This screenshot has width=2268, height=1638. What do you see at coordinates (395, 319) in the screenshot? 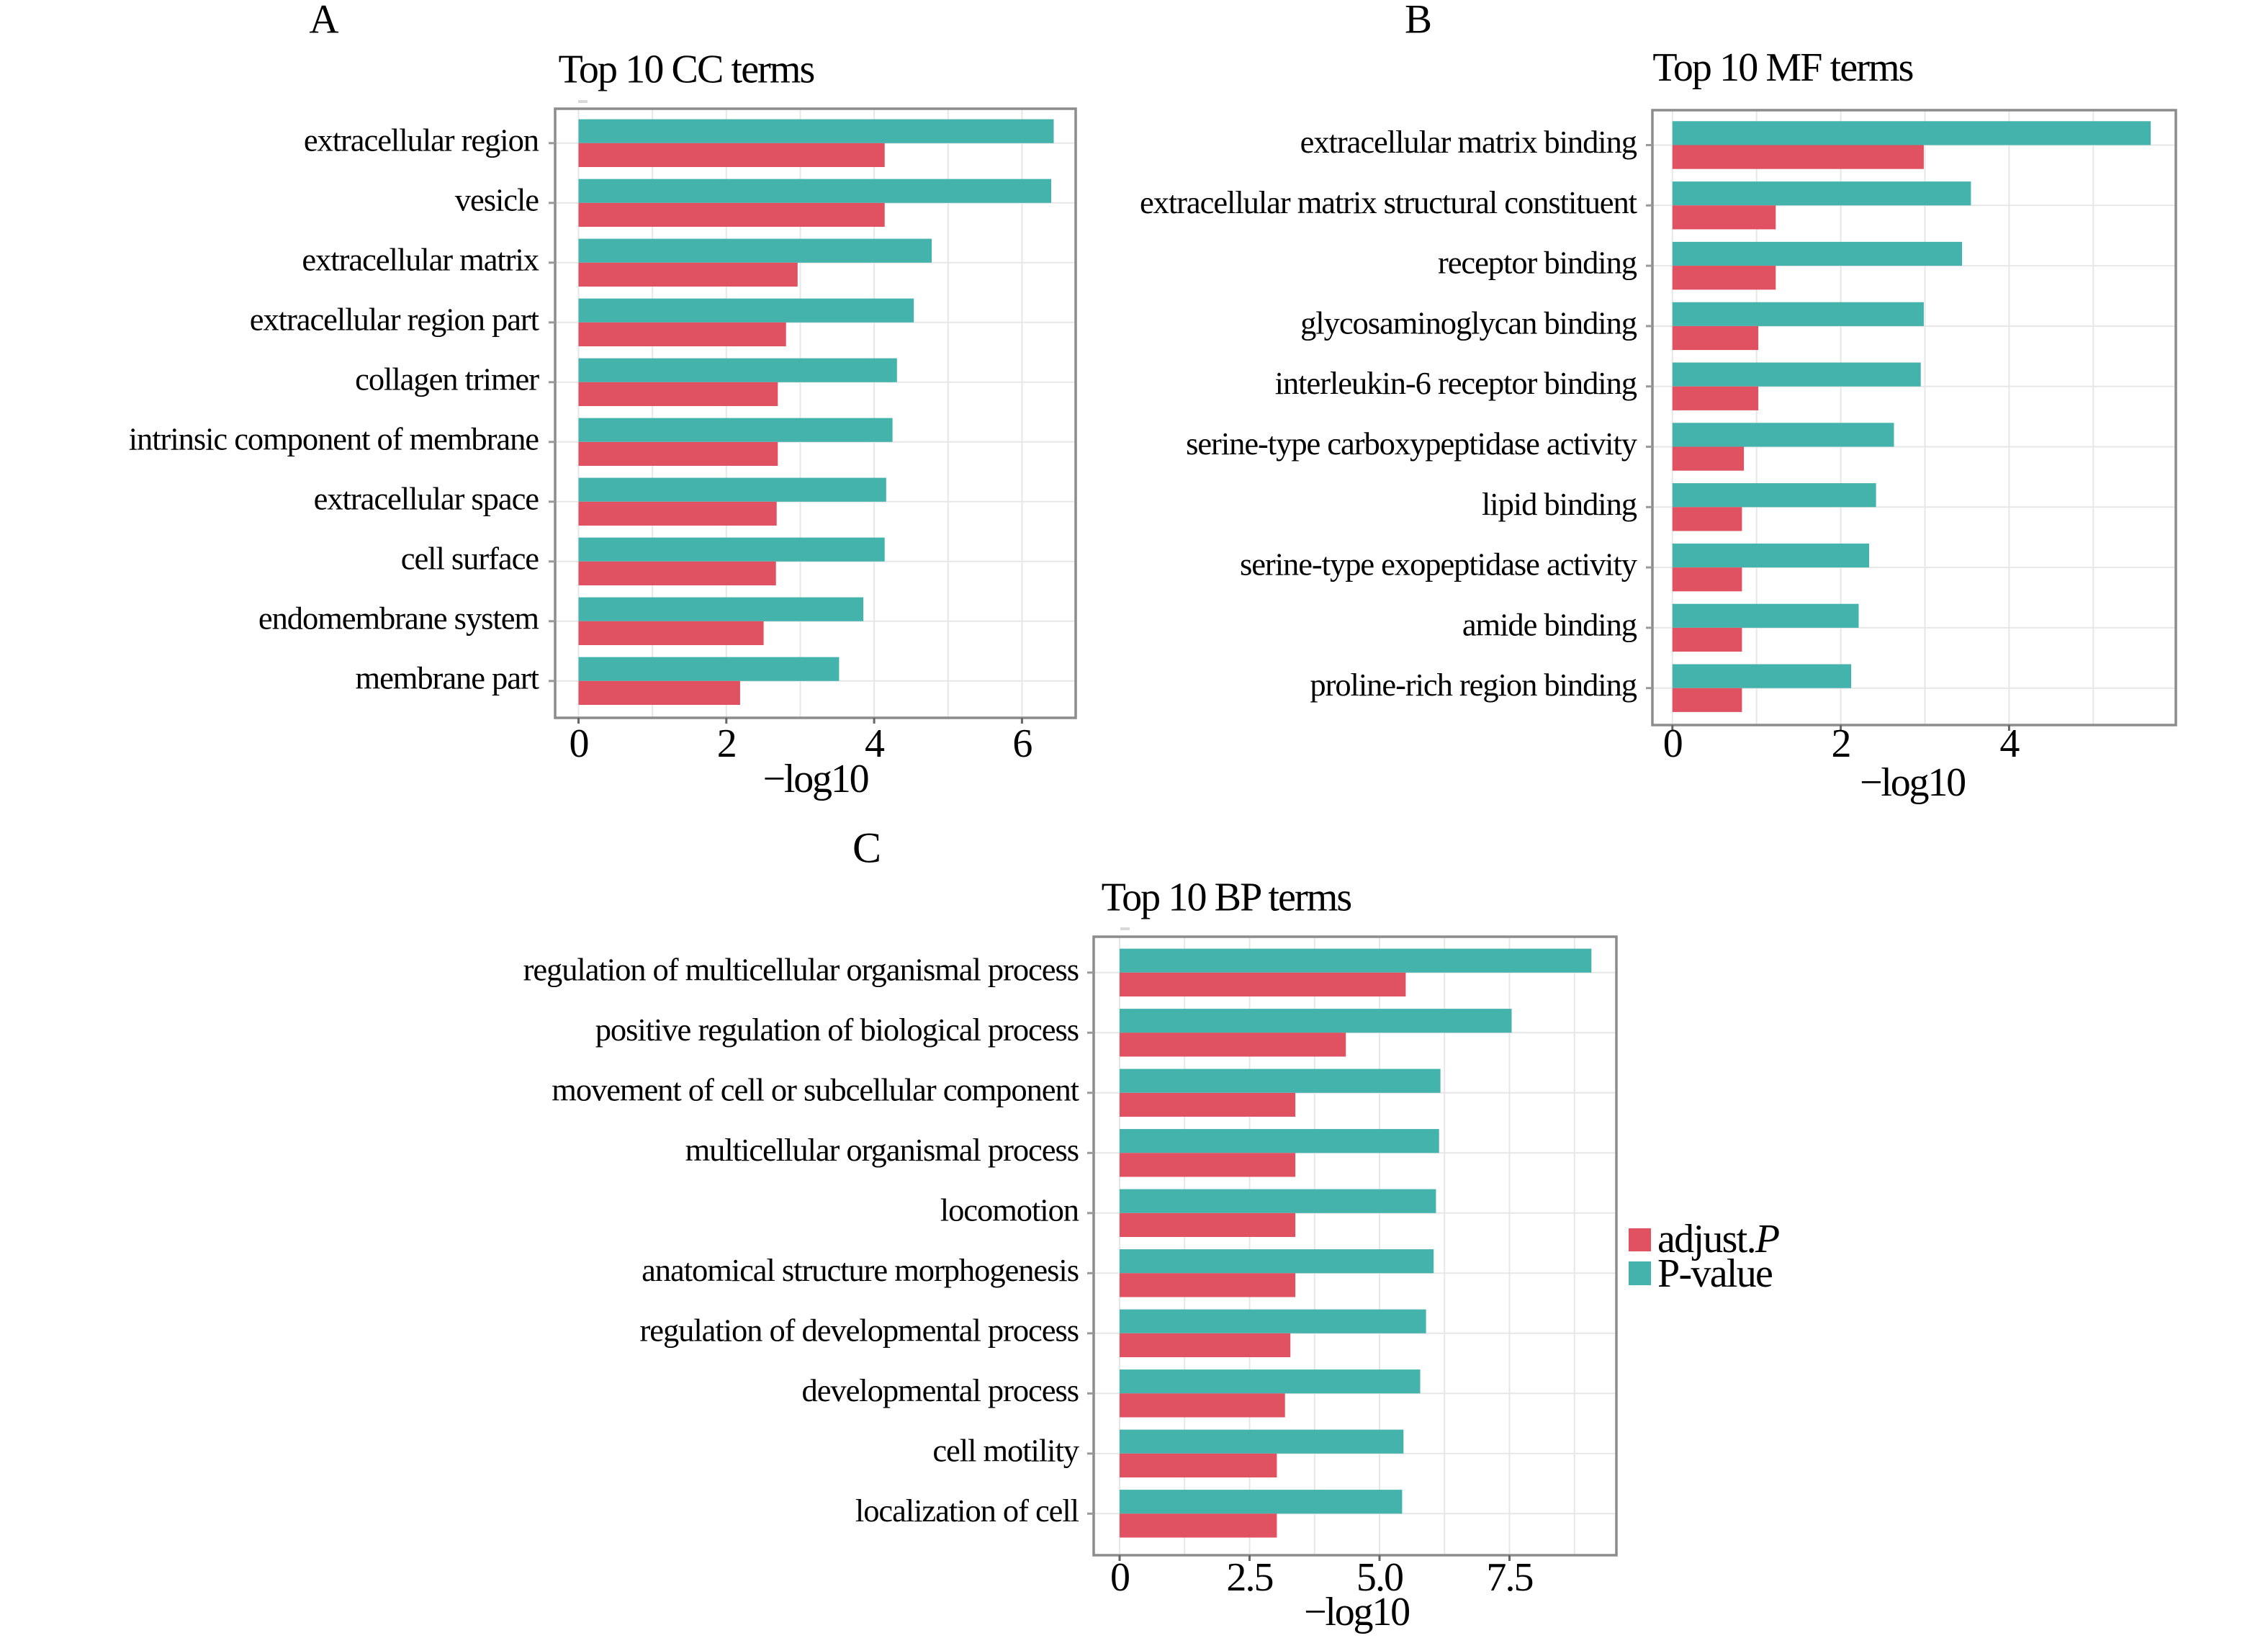
I see `svg-text: extracellular region part` at bounding box center [395, 319].